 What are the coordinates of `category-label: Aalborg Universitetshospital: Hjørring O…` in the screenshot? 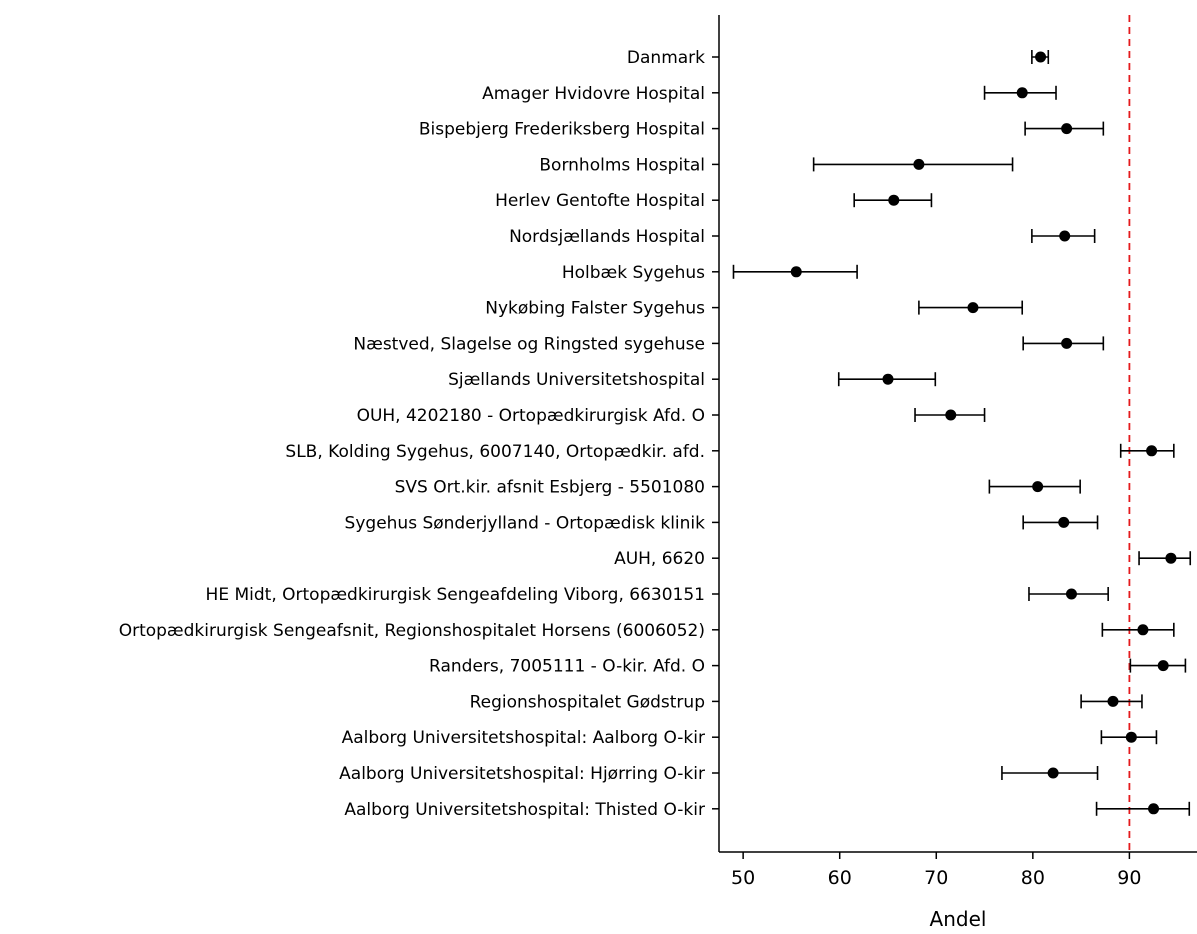 It's located at (522, 774).